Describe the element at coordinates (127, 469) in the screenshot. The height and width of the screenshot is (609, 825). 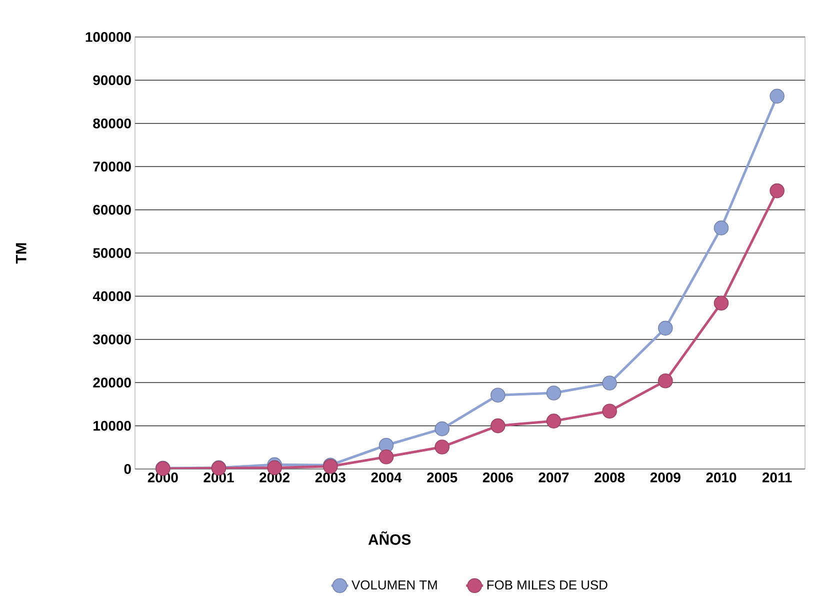
I see `y-tick-label: 0` at that location.